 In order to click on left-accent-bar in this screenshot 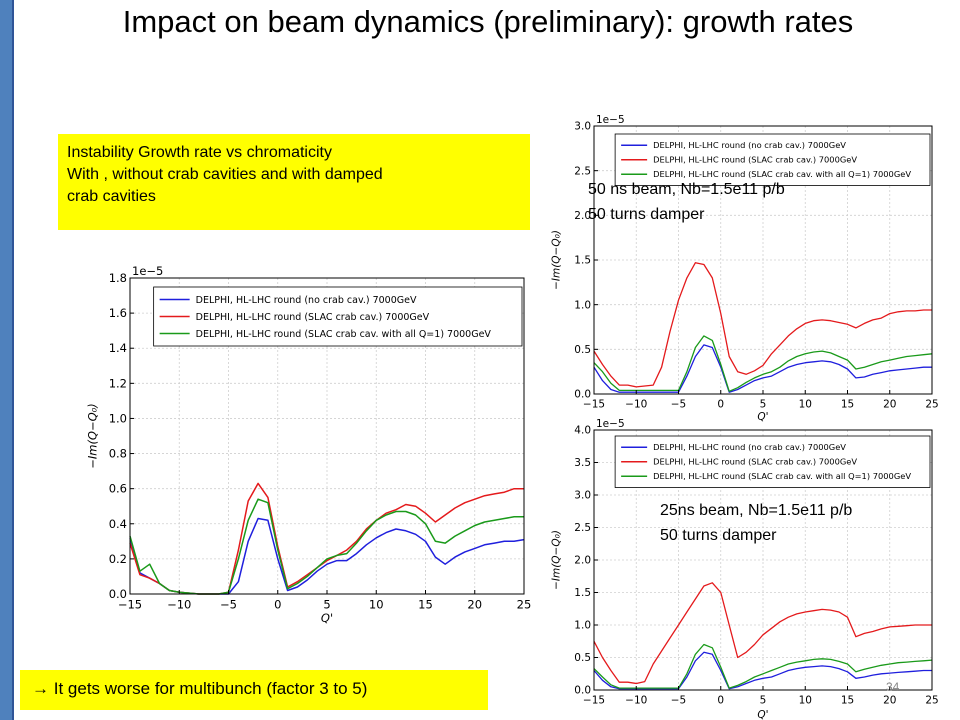, I will do `click(7, 360)`.